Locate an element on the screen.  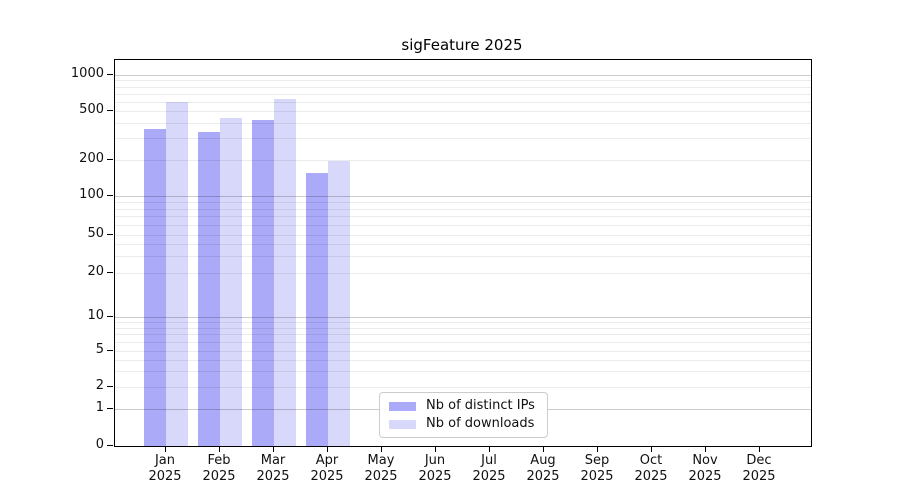
chart-title: sigFeature 2025 is located at coordinates (462, 45).